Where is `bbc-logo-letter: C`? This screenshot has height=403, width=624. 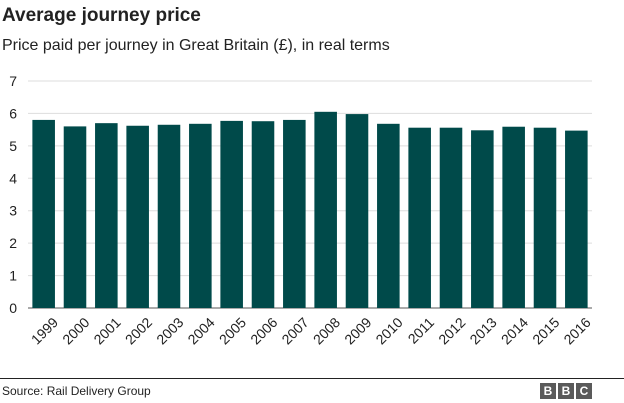 bbc-logo-letter: C is located at coordinates (584, 391).